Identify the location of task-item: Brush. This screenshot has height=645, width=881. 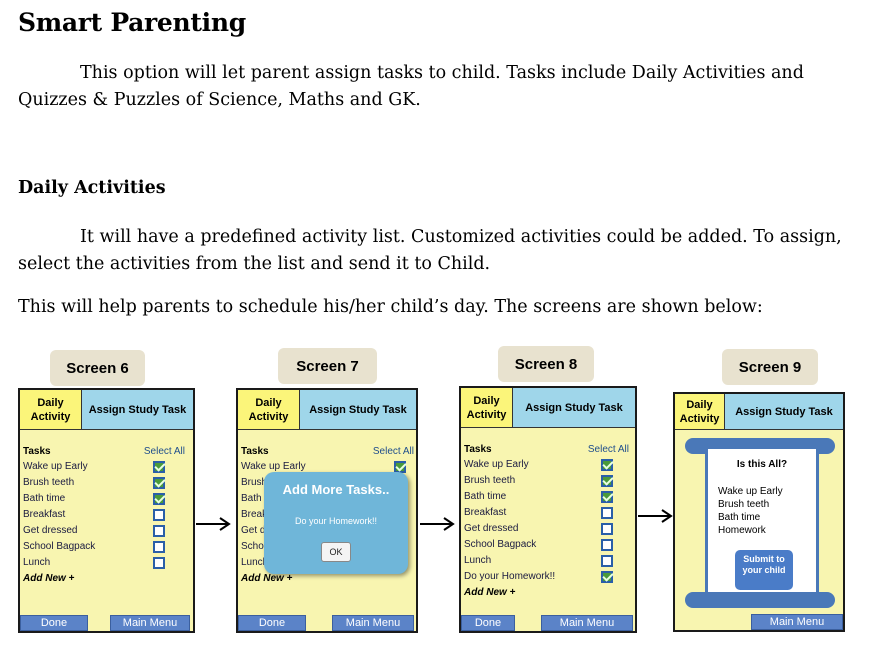
(254, 482).